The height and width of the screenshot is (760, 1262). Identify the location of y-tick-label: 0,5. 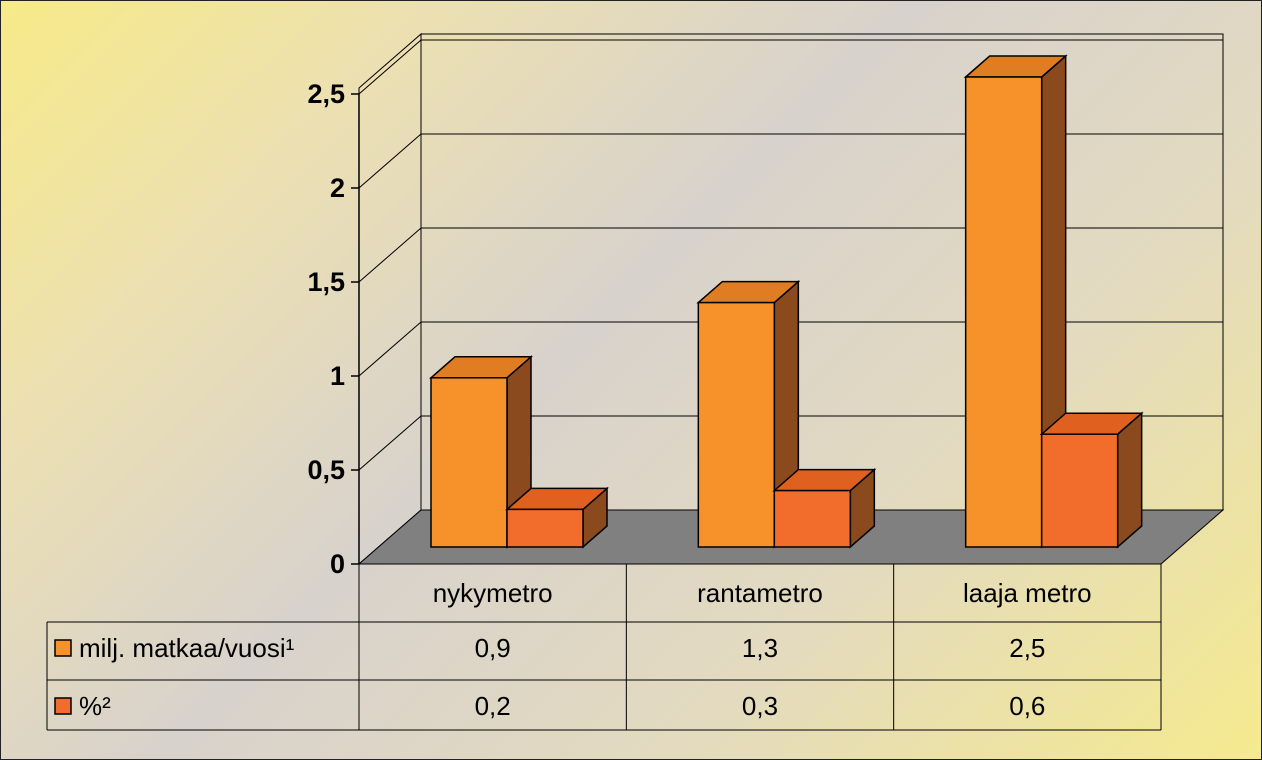
(326, 470).